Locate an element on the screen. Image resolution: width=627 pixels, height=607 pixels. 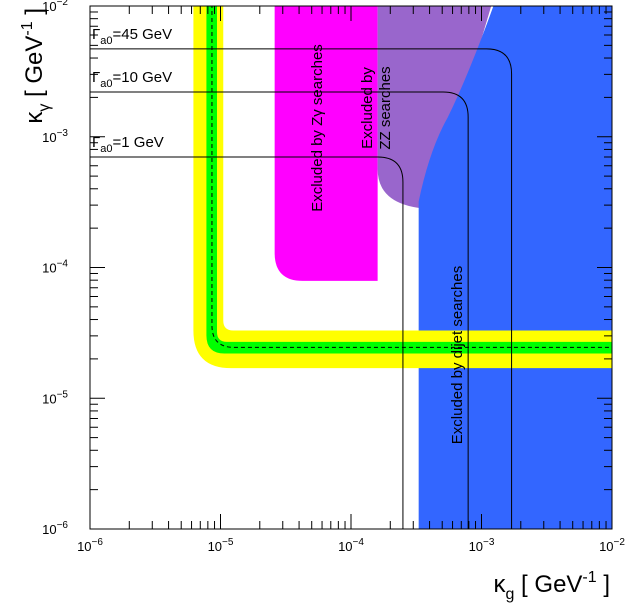
y-tick-label: 10⁻⁴ is located at coordinates (55, 267).